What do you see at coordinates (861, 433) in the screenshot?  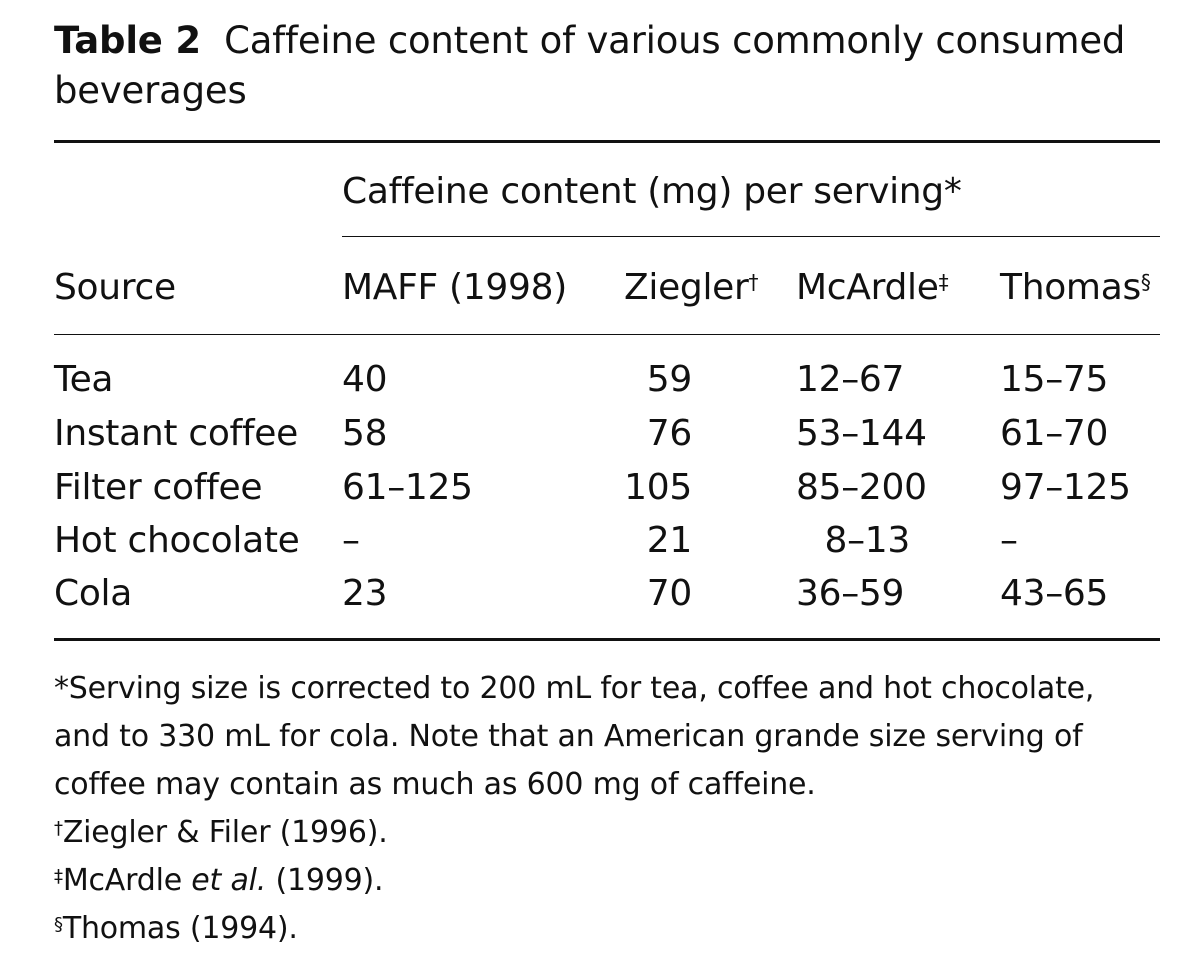 I see `row-mcardle: 53–144` at bounding box center [861, 433].